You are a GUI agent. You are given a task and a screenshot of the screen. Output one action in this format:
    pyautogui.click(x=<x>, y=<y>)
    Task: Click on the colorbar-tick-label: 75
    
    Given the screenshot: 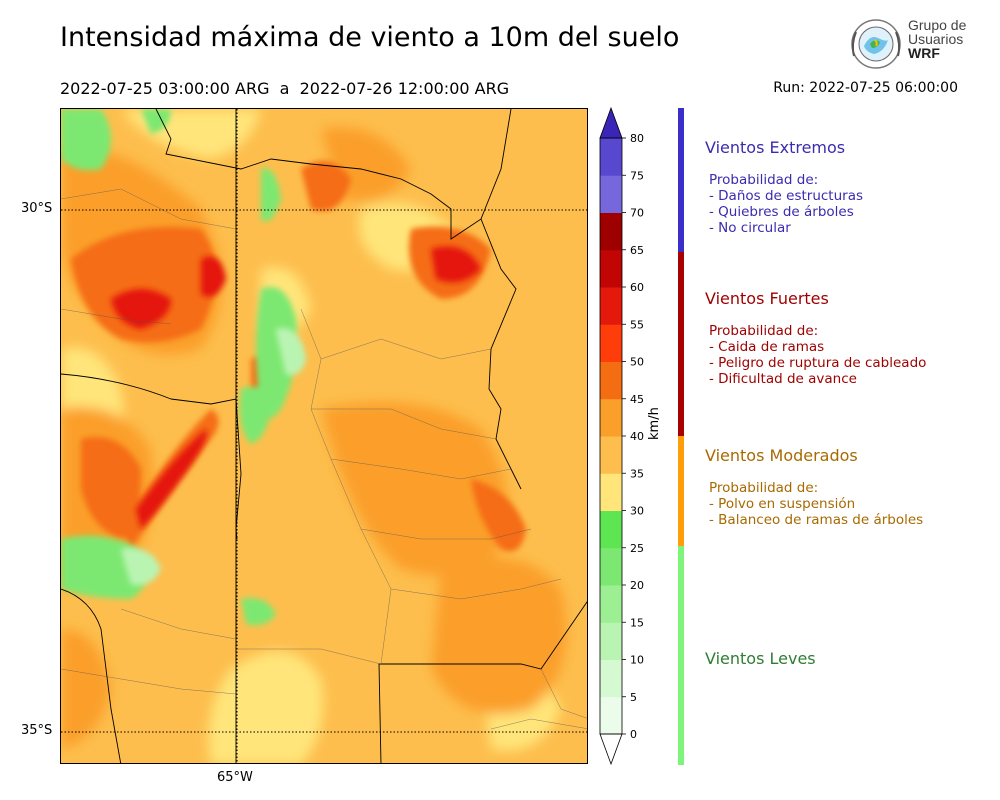 What is the action you would take?
    pyautogui.click(x=637, y=175)
    